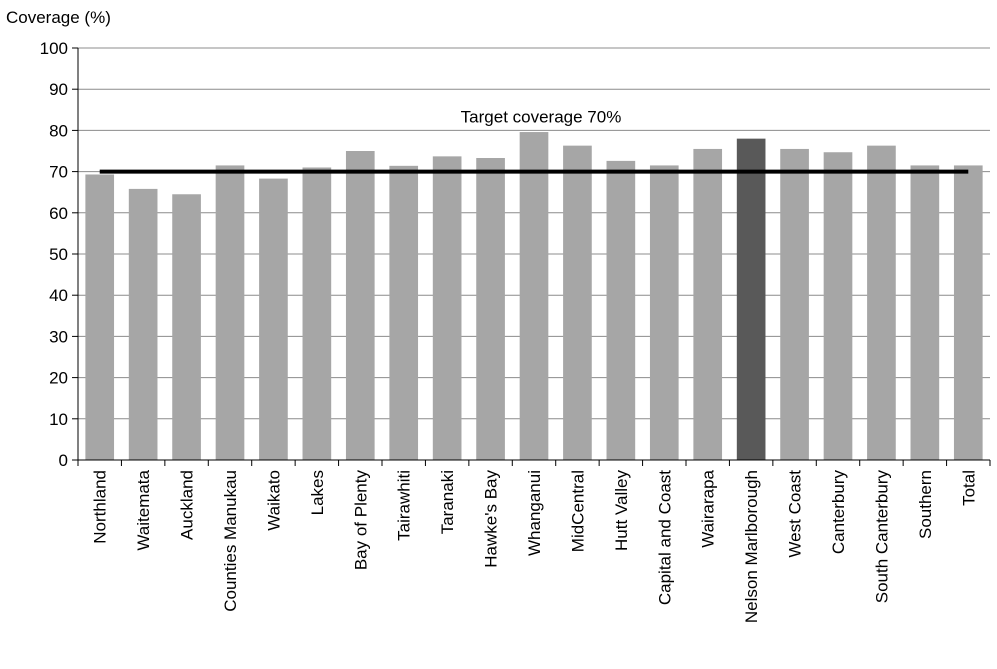 Image resolution: width=997 pixels, height=669 pixels. I want to click on bar-waikato, so click(273, 319).